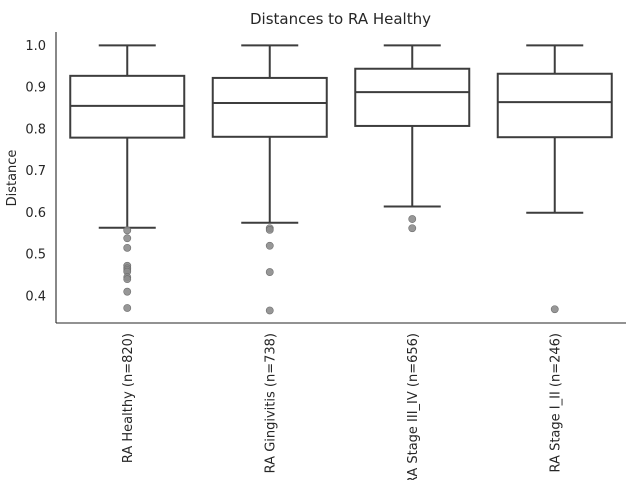  What do you see at coordinates (128, 398) in the screenshot?
I see `x-tick-label: RA Healthy (n=820)` at bounding box center [128, 398].